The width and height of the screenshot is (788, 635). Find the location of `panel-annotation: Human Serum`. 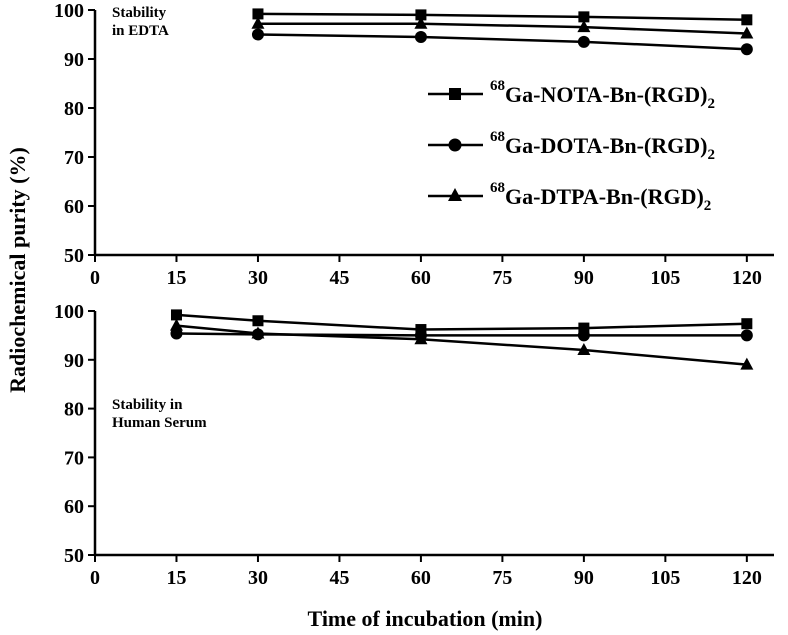

panel-annotation: Human Serum is located at coordinates (159, 423).